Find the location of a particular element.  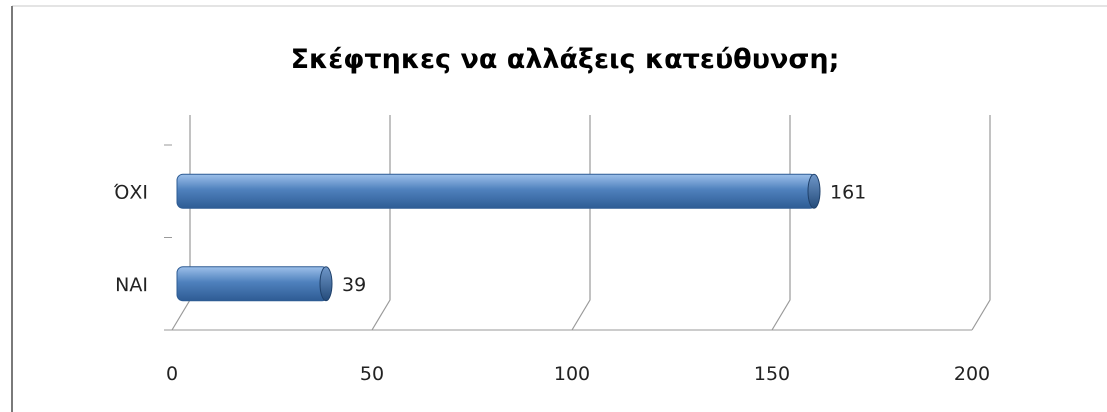

x-tick-label-4: 200 is located at coordinates (972, 374).